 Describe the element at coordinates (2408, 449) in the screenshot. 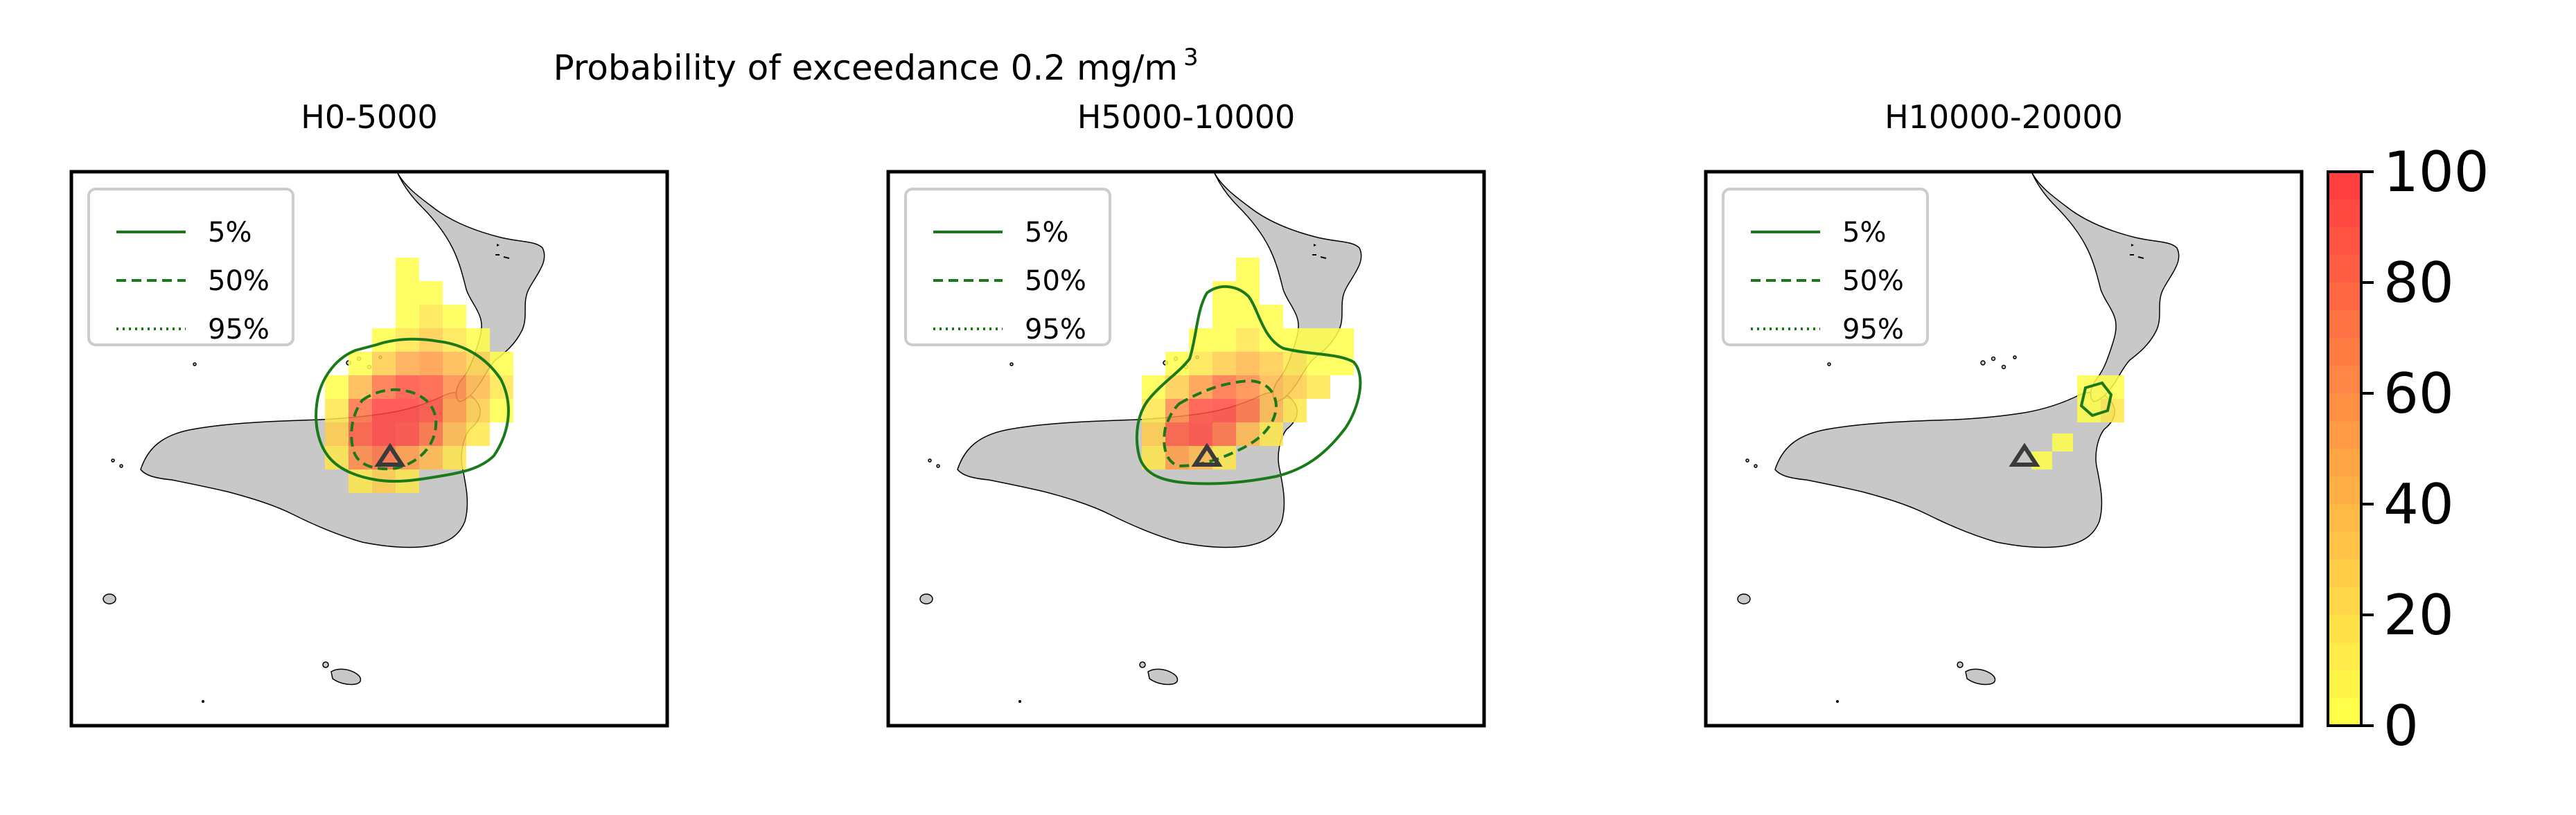

I see `colorbar: 0 20 40 60 80 100` at that location.